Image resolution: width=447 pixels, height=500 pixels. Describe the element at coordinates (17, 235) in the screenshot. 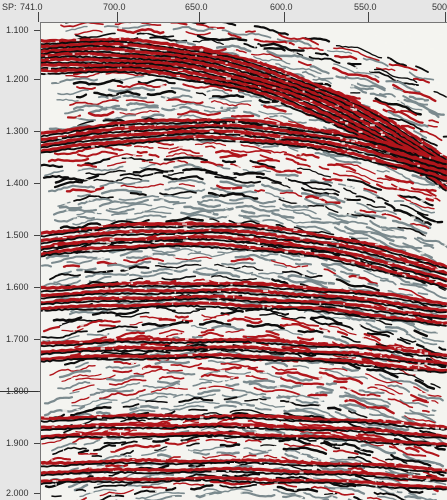

I see `time-tick-label: 1.500` at that location.